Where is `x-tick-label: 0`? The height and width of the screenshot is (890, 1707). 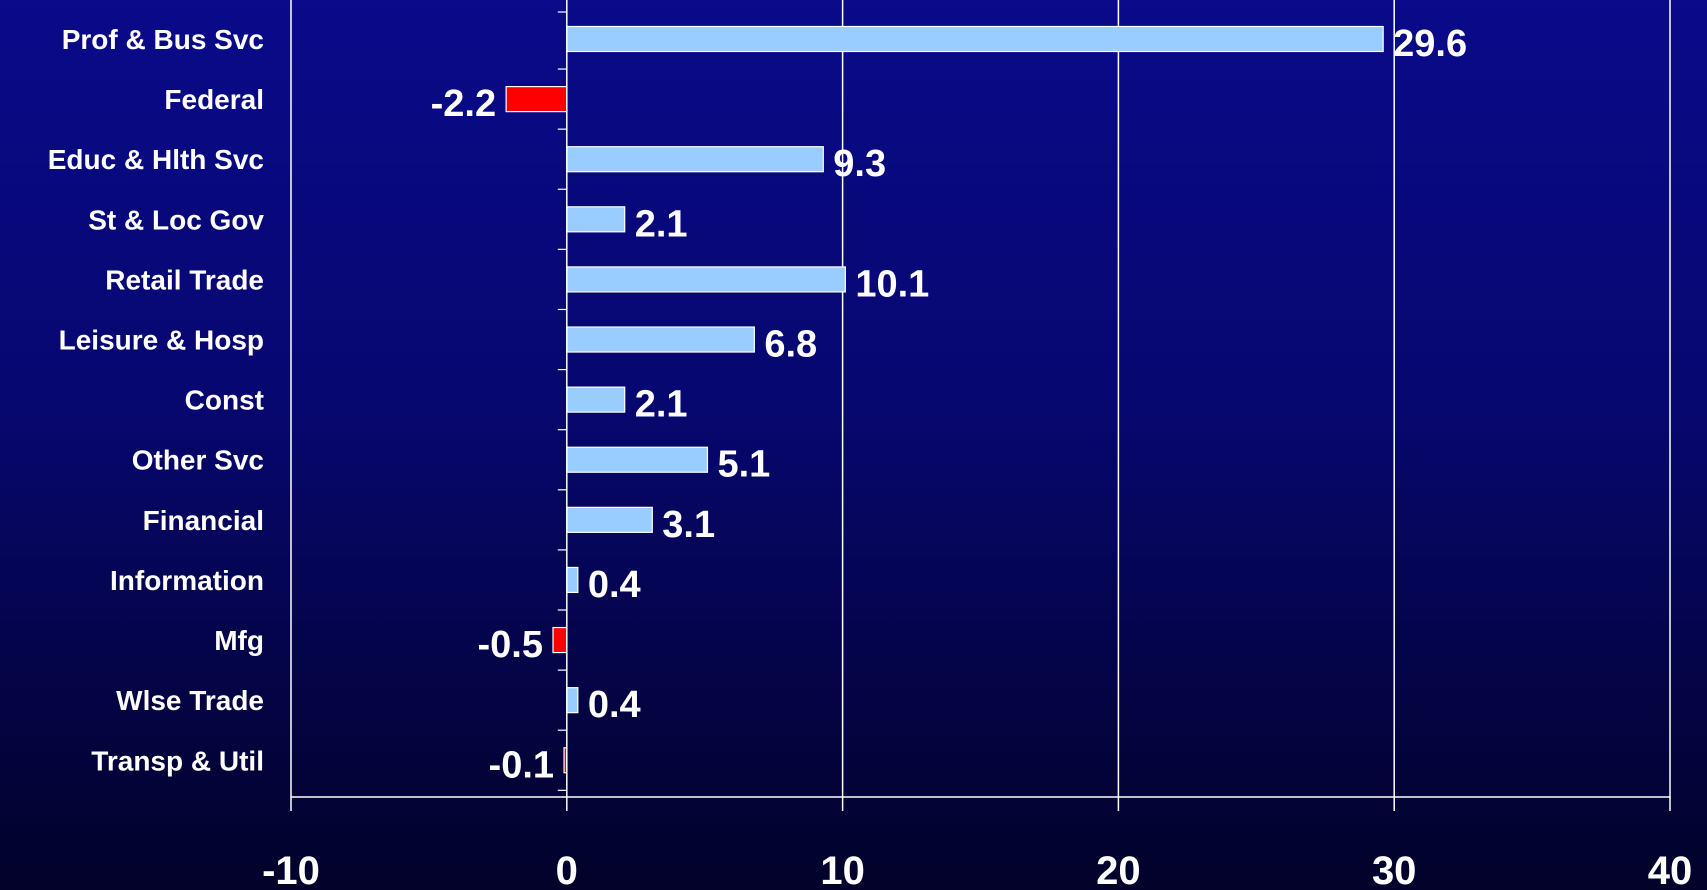 x-tick-label: 0 is located at coordinates (567, 869).